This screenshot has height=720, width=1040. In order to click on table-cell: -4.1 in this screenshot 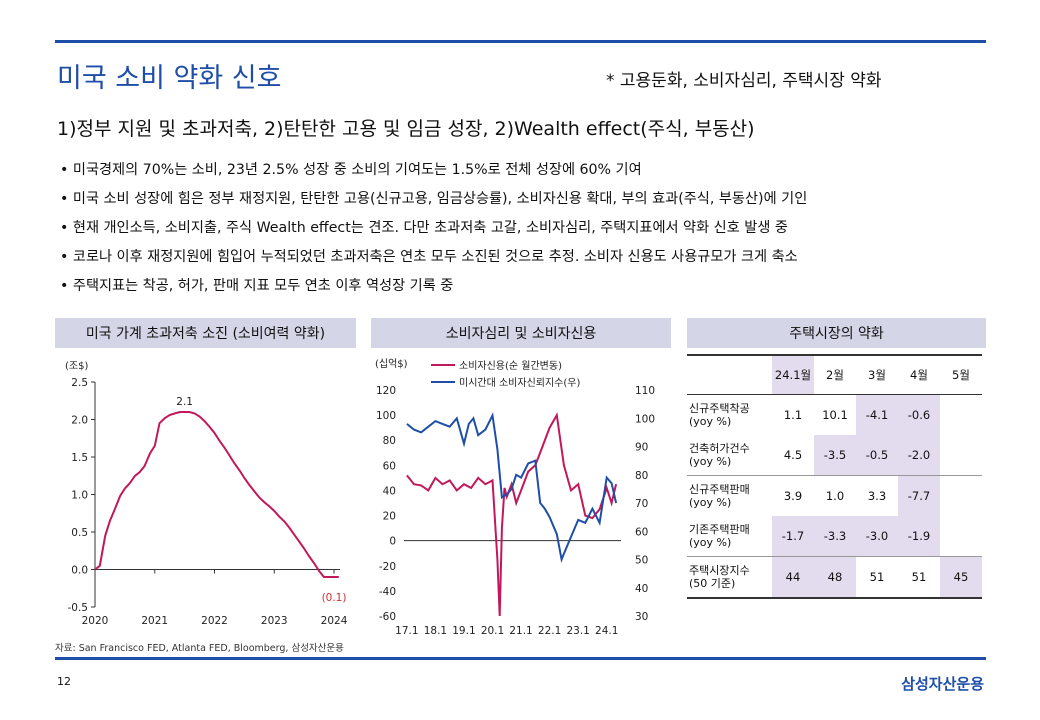, I will do `click(877, 414)`.